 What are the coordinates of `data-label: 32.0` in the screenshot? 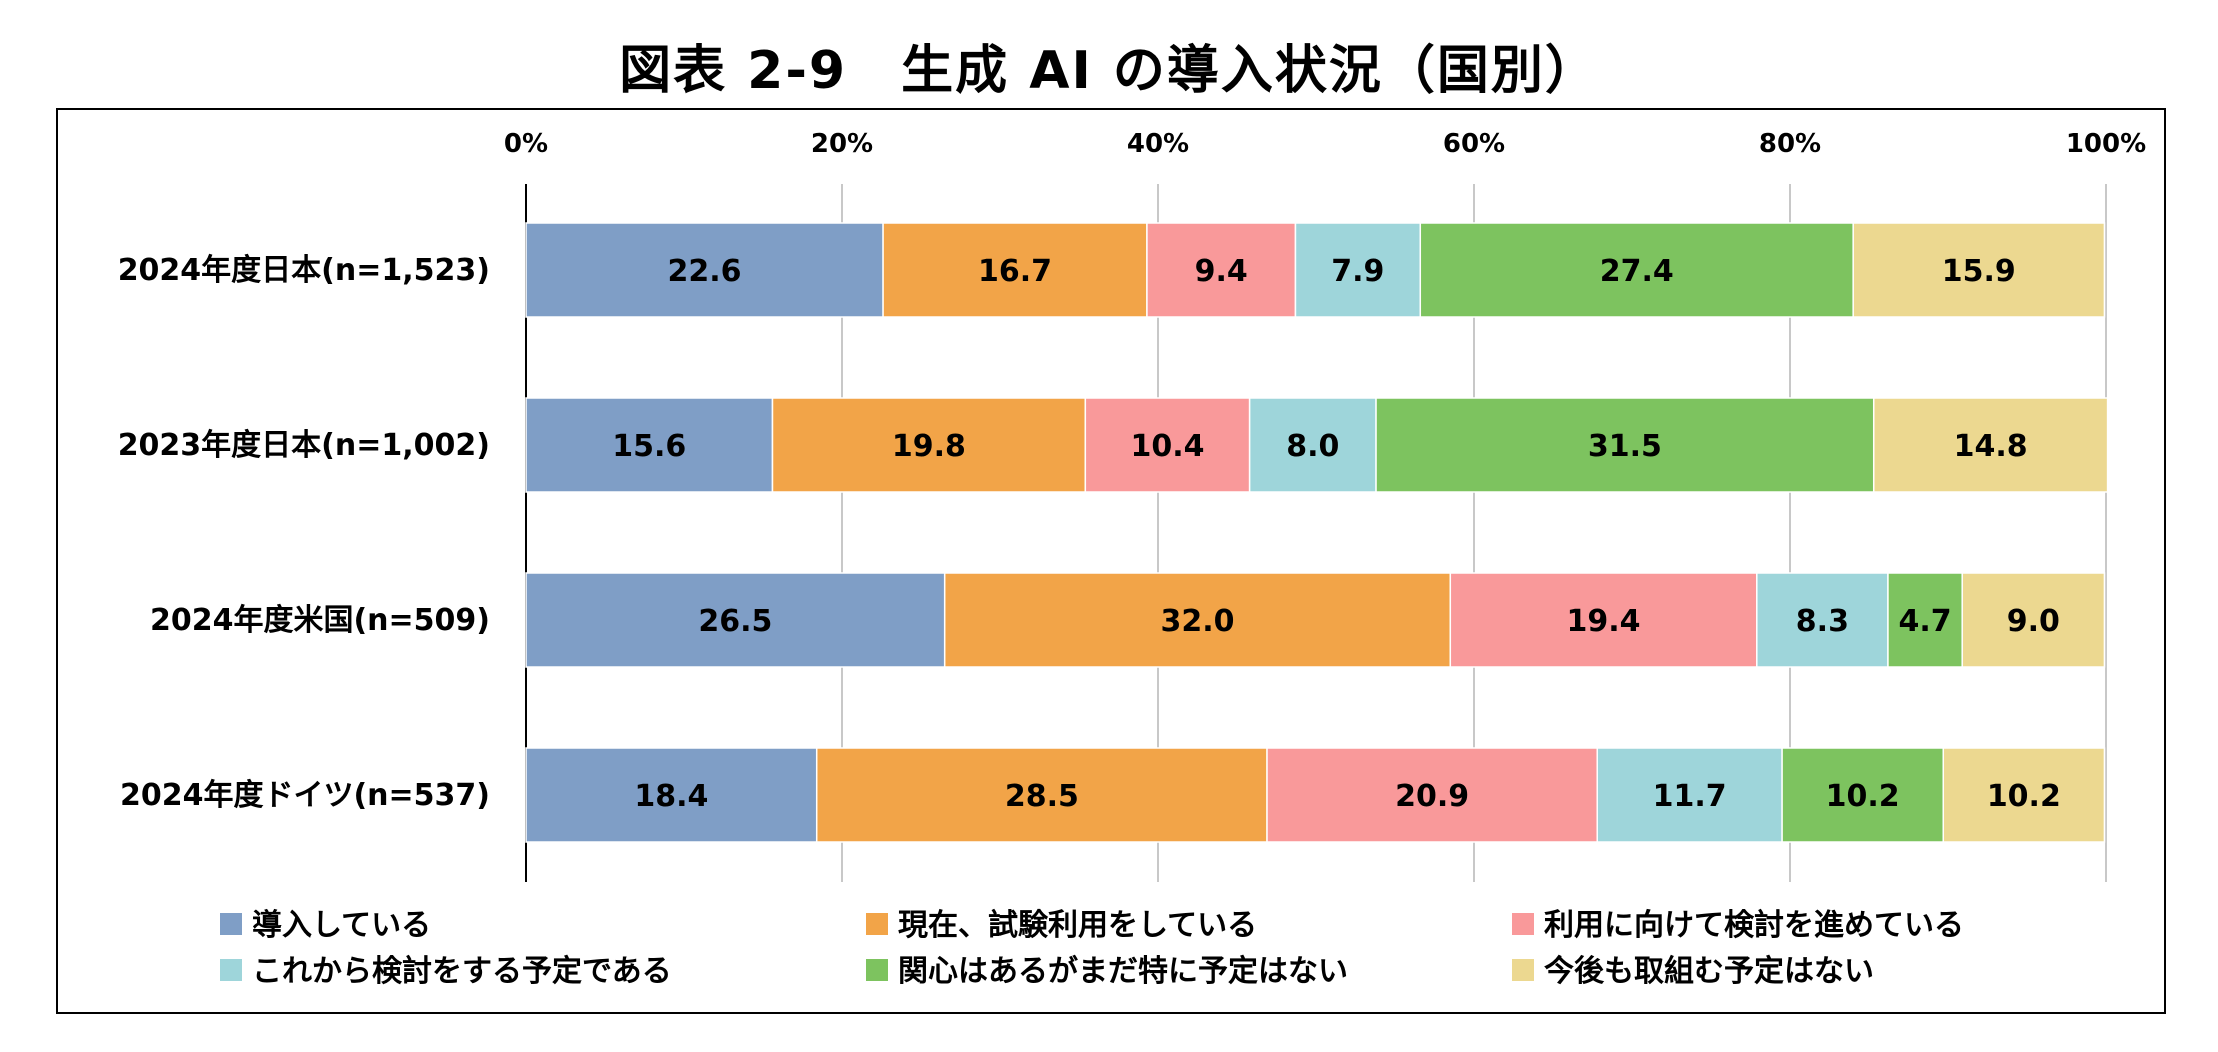 It's located at (1197, 621).